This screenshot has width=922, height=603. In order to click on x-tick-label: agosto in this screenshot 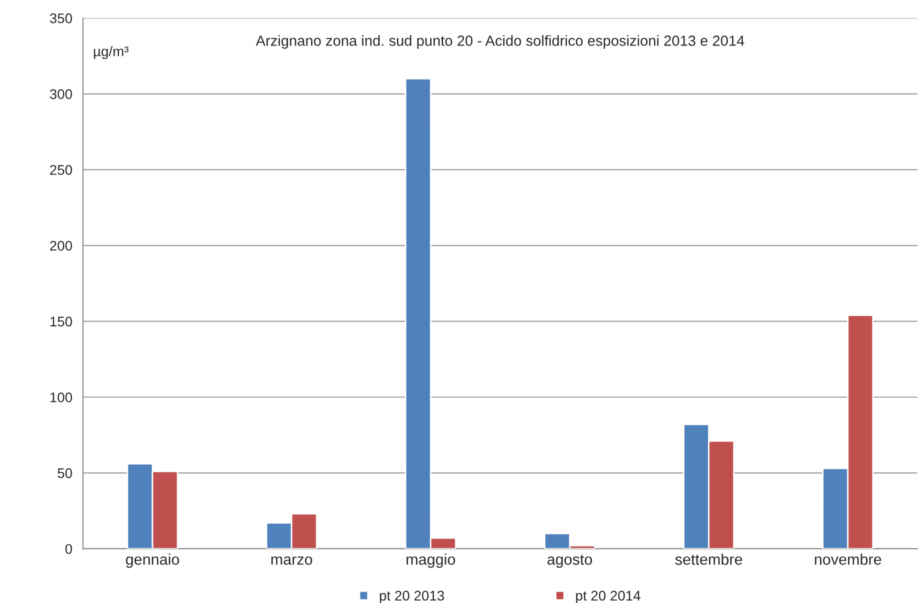, I will do `click(569, 561)`.